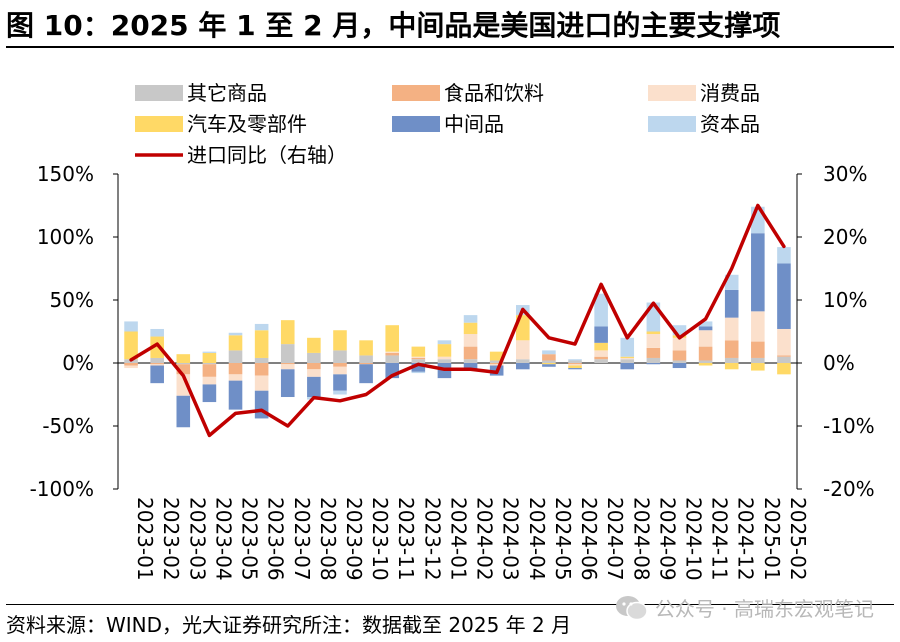  I want to click on x-tick-label: 2023-07, so click(302, 539).